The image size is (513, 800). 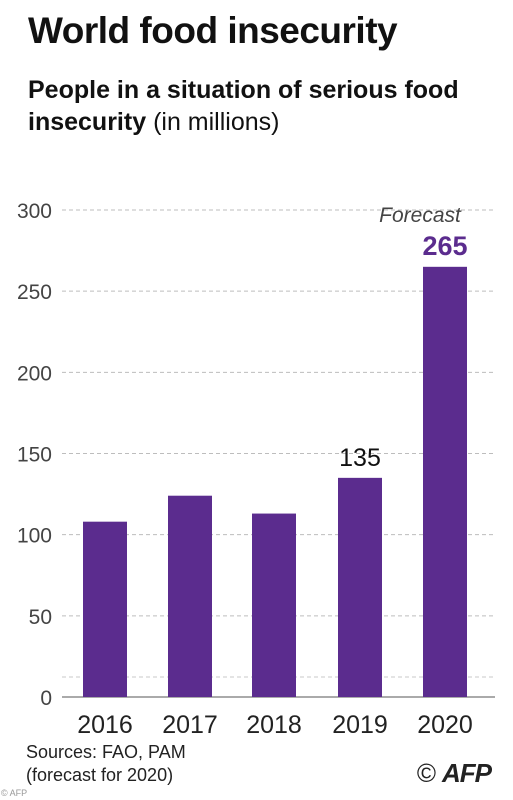 What do you see at coordinates (34, 536) in the screenshot?
I see `y-tick-label: 100` at bounding box center [34, 536].